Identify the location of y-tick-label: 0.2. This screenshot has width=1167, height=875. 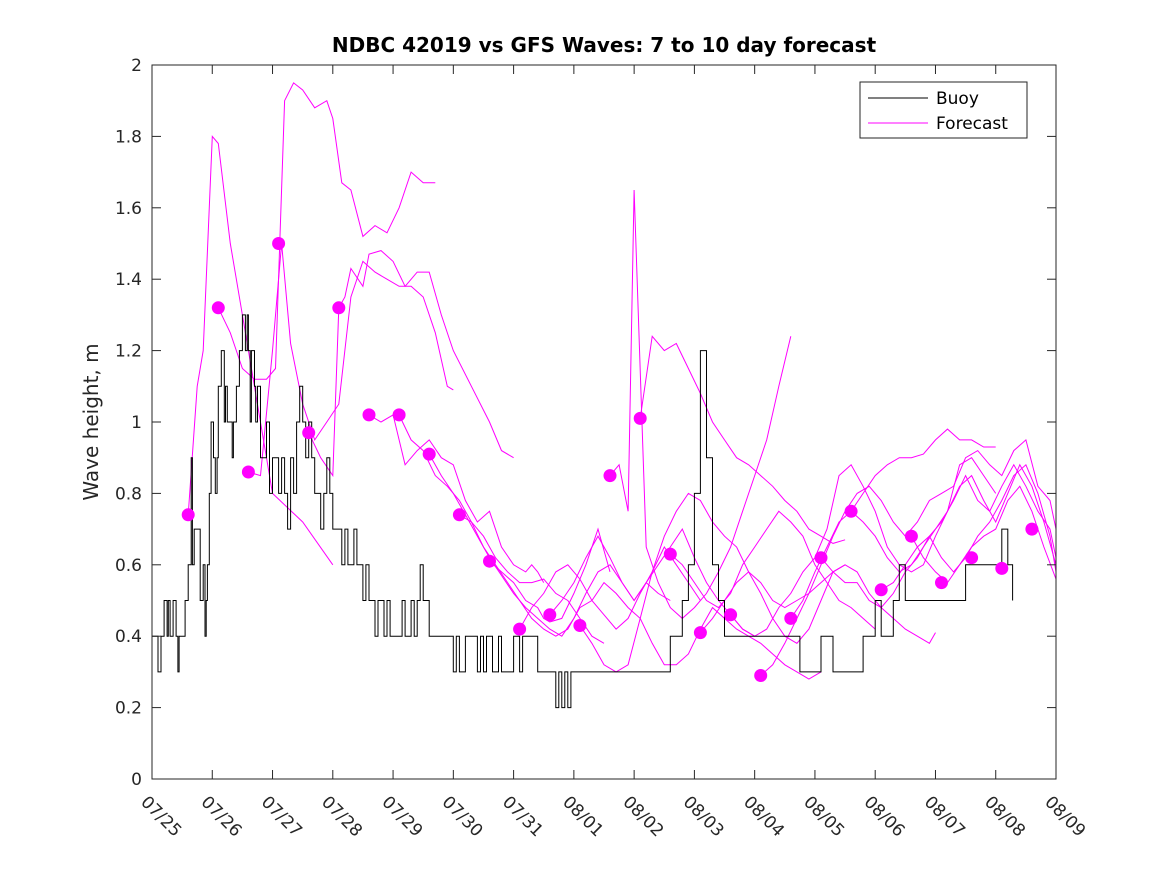
(128, 709).